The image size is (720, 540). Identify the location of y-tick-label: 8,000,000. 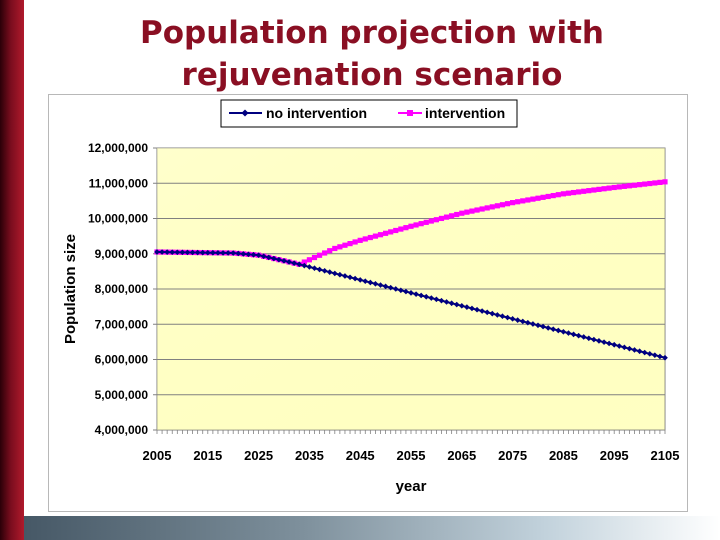
(122, 289).